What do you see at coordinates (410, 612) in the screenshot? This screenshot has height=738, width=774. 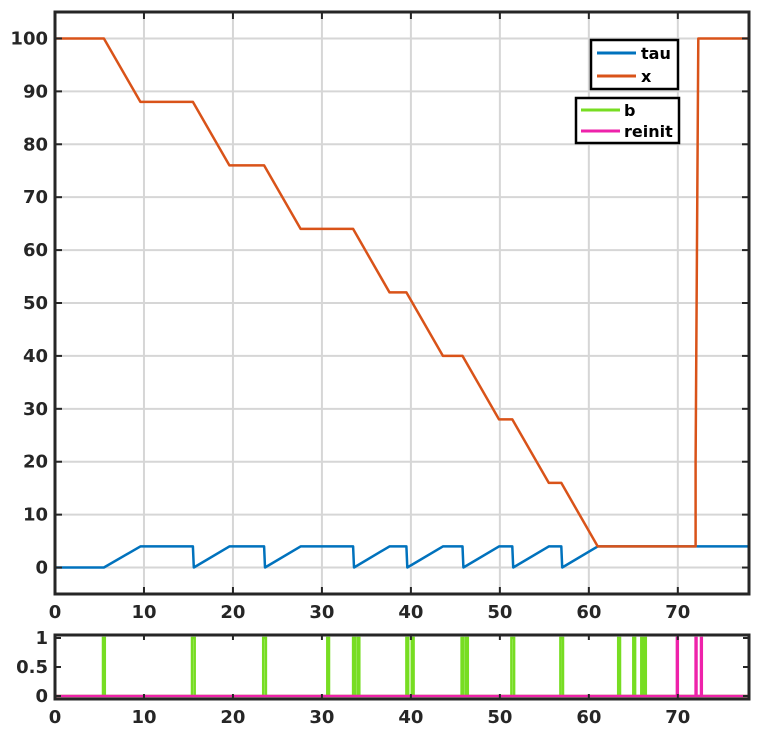 I see `x-tick-label: 40` at bounding box center [410, 612].